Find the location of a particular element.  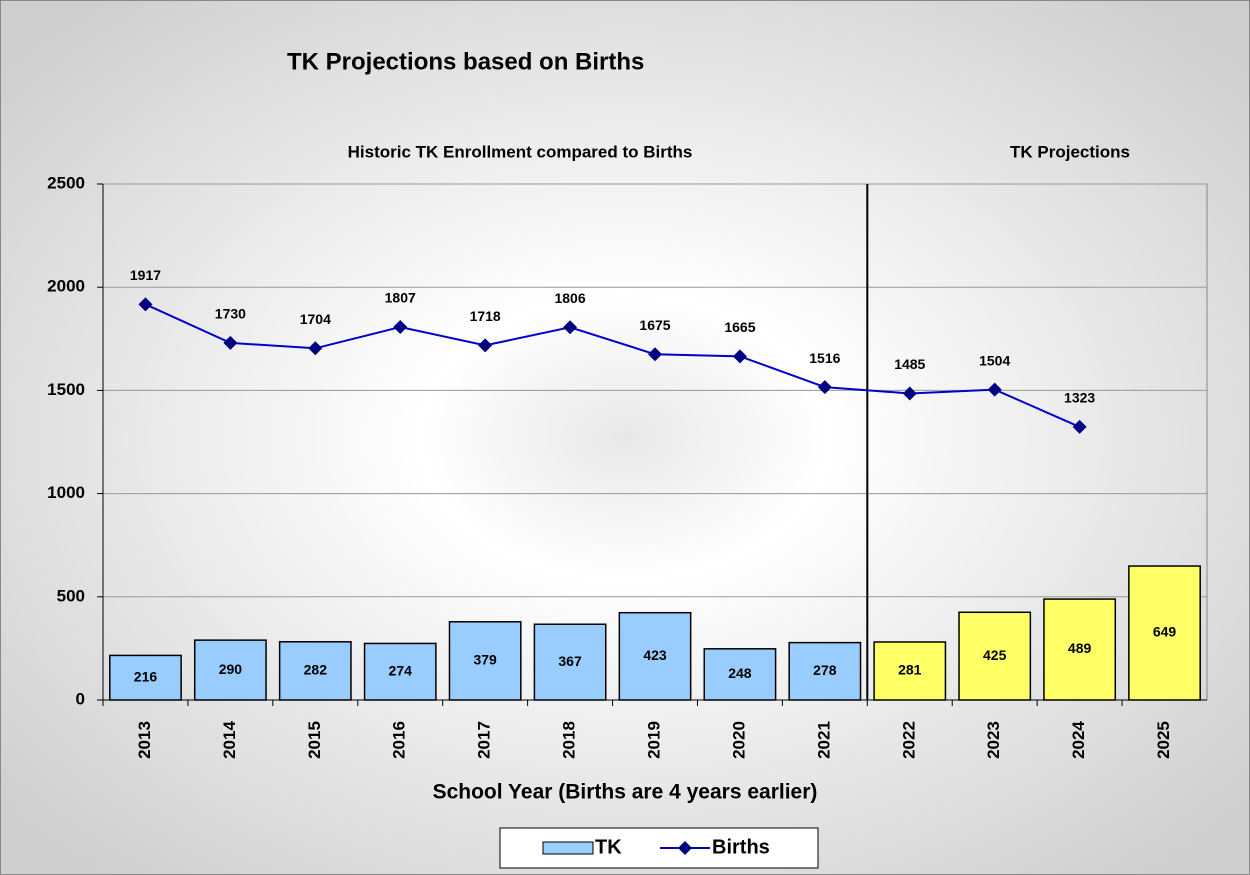

x-tick-label: 2017 is located at coordinates (484, 740).